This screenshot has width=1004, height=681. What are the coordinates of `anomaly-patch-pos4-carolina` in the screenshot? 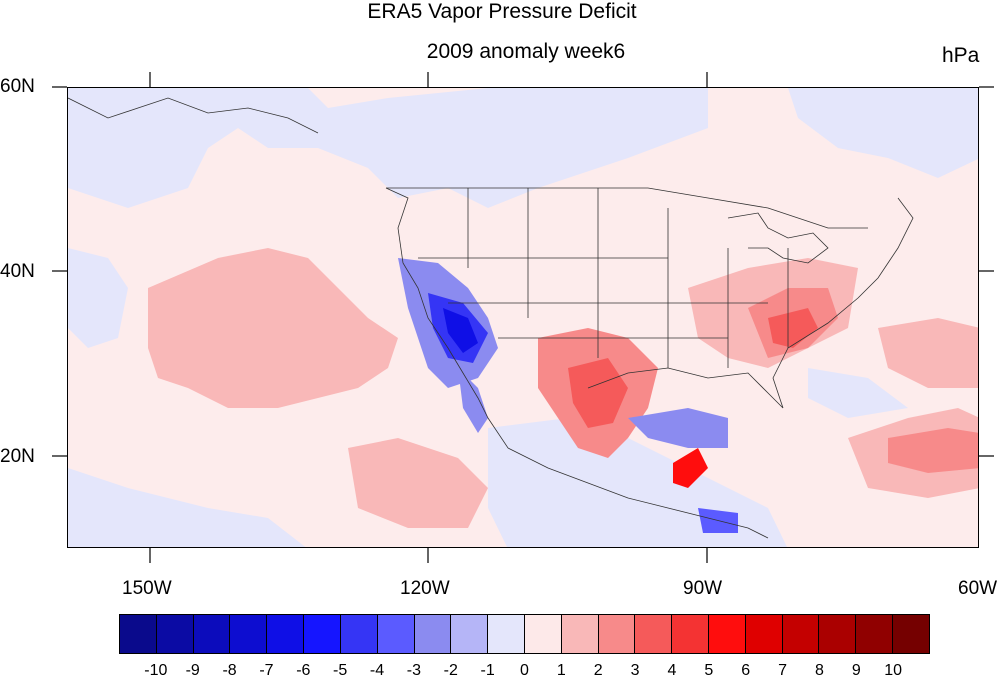 It's located at (793, 328).